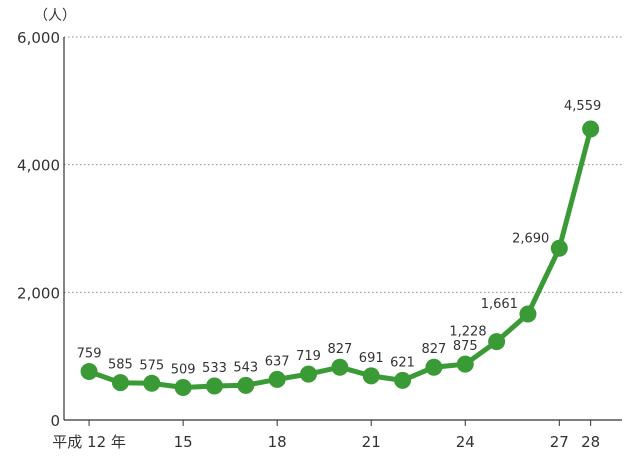  I want to click on y-tick-label-3: 6,000, so click(38, 38).